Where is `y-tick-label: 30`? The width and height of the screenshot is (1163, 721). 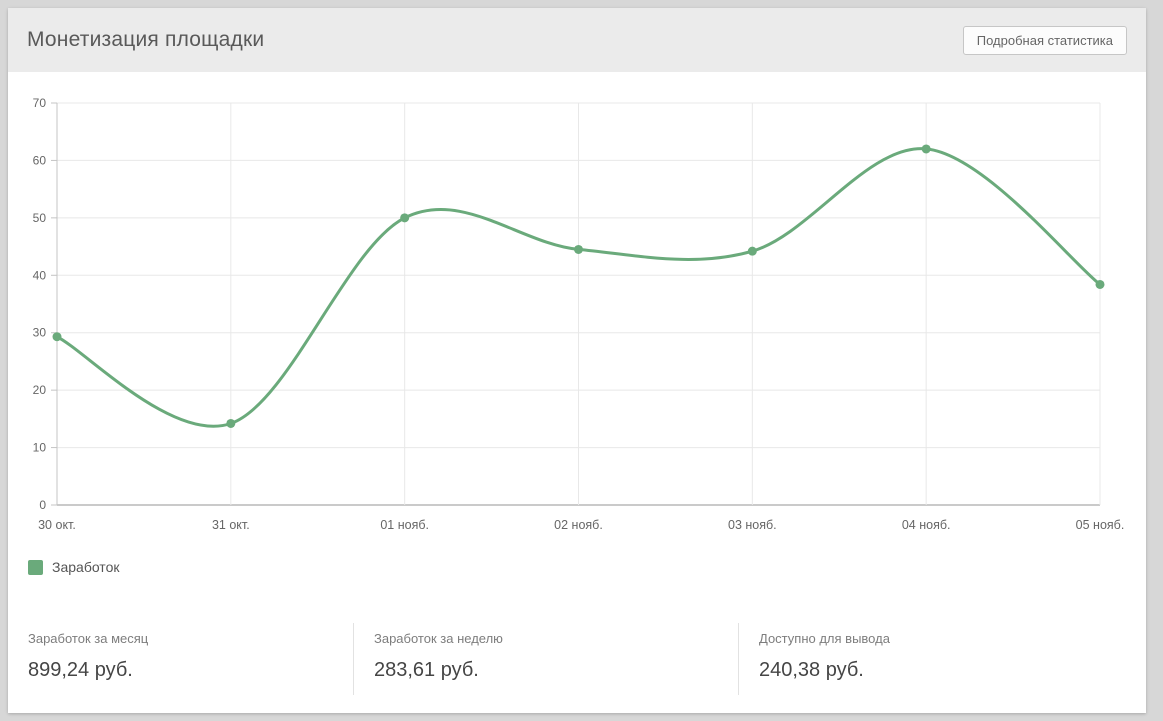 y-tick-label: 30 is located at coordinates (40, 333).